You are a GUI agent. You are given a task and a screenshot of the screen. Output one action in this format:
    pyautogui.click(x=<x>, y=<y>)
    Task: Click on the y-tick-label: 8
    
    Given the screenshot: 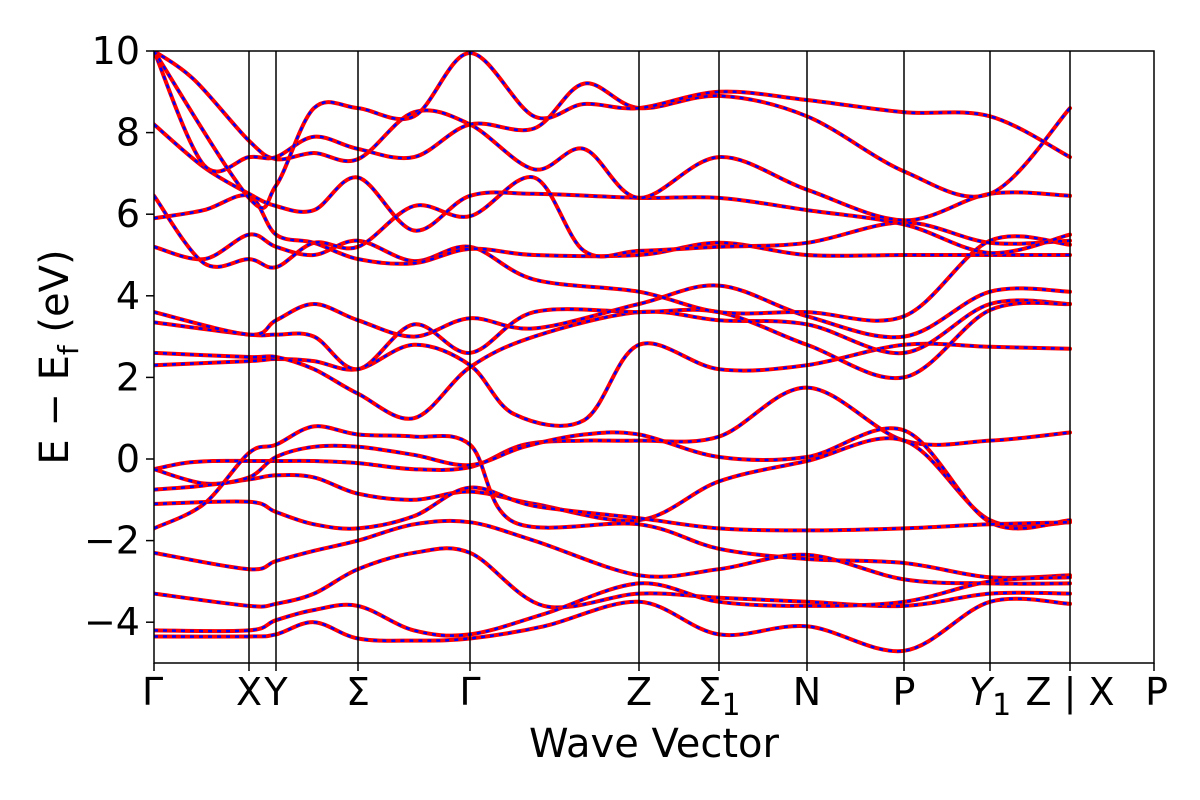 What is the action you would take?
    pyautogui.click(x=128, y=133)
    